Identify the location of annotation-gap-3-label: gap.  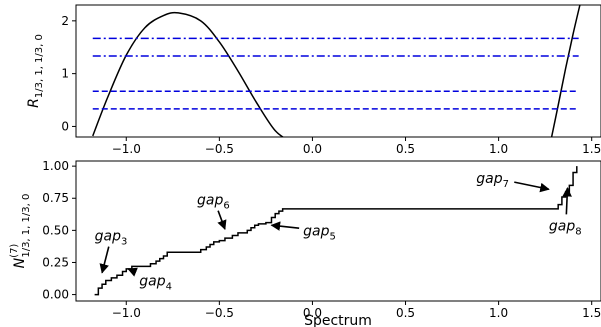
(108, 237).